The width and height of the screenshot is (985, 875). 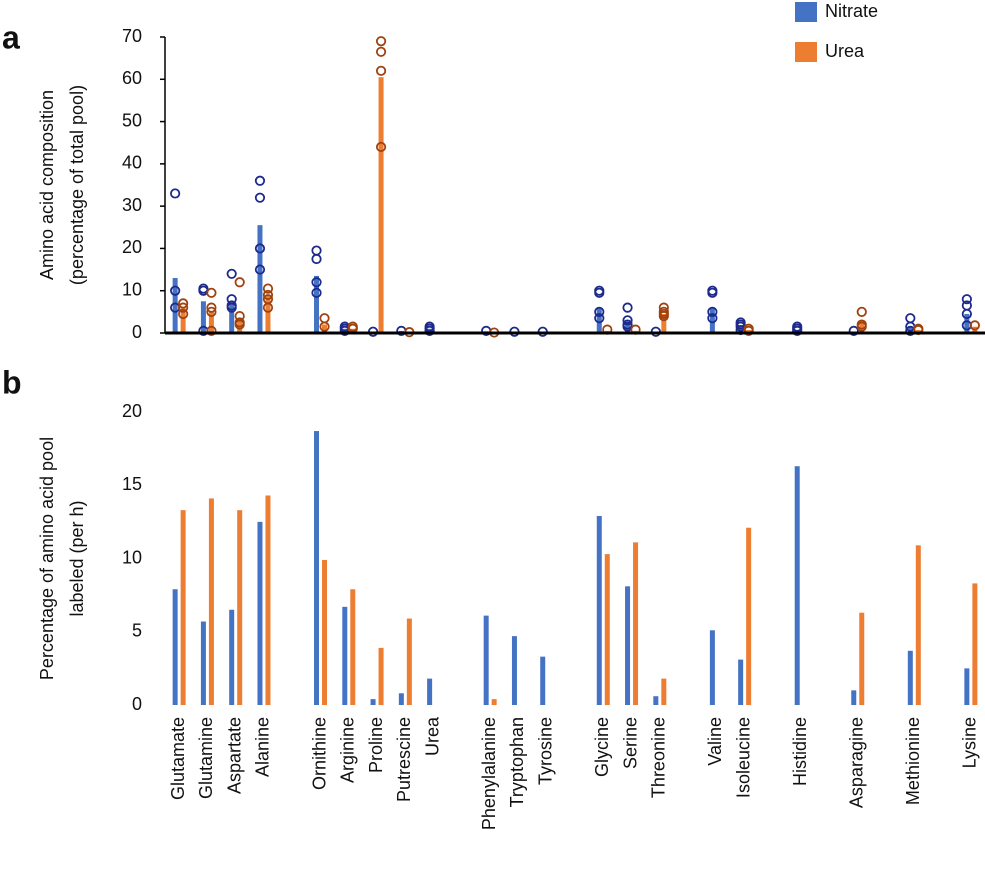 What do you see at coordinates (806, 52) in the screenshot?
I see `legend-swatch` at bounding box center [806, 52].